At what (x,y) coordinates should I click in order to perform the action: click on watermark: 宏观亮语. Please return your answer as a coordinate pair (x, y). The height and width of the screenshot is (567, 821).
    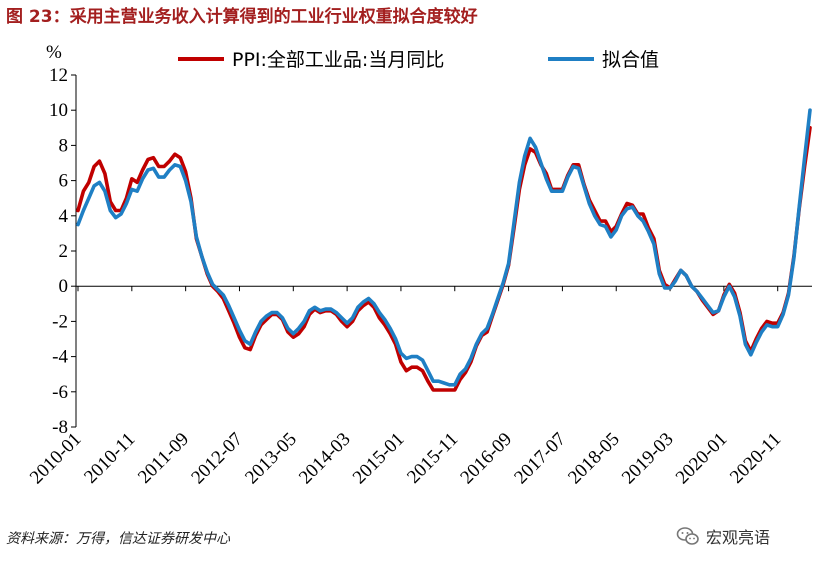
    Looking at the image, I should click on (723, 536).